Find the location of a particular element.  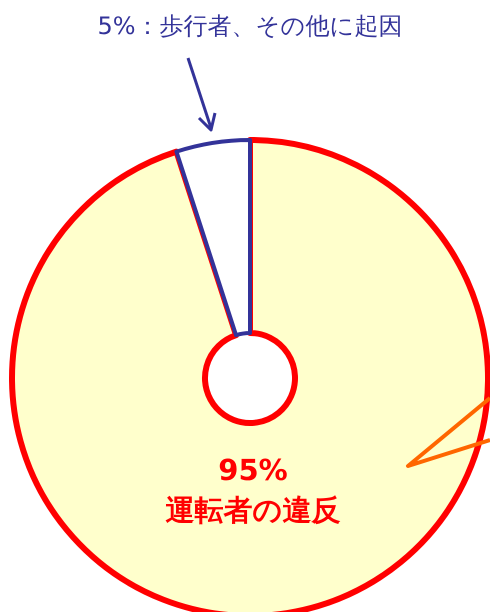

slice-label: 5%：歩行者、その他に起因 is located at coordinates (250, 26).